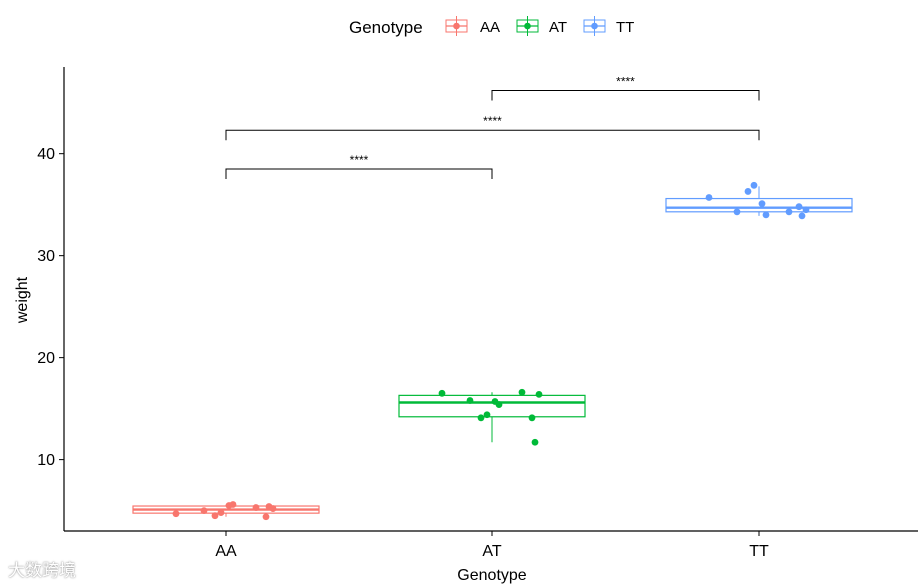 The width and height of the screenshot is (918, 585). I want to click on legend-label-tt: TT, so click(625, 27).